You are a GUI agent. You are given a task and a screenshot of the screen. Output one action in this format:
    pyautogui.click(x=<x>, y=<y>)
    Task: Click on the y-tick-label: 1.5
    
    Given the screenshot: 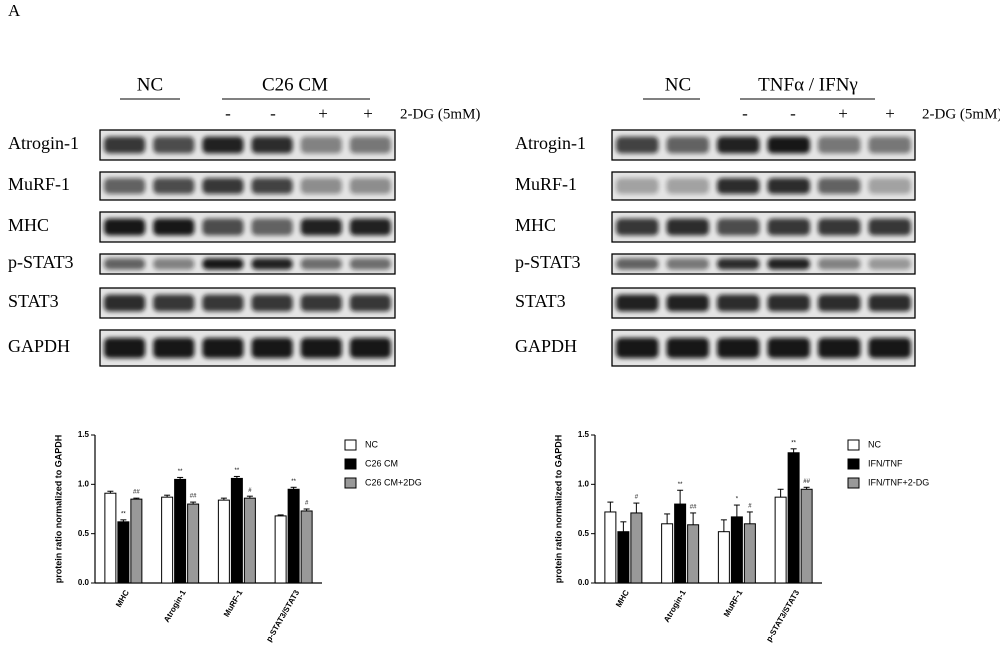 What is the action you would take?
    pyautogui.click(x=84, y=434)
    